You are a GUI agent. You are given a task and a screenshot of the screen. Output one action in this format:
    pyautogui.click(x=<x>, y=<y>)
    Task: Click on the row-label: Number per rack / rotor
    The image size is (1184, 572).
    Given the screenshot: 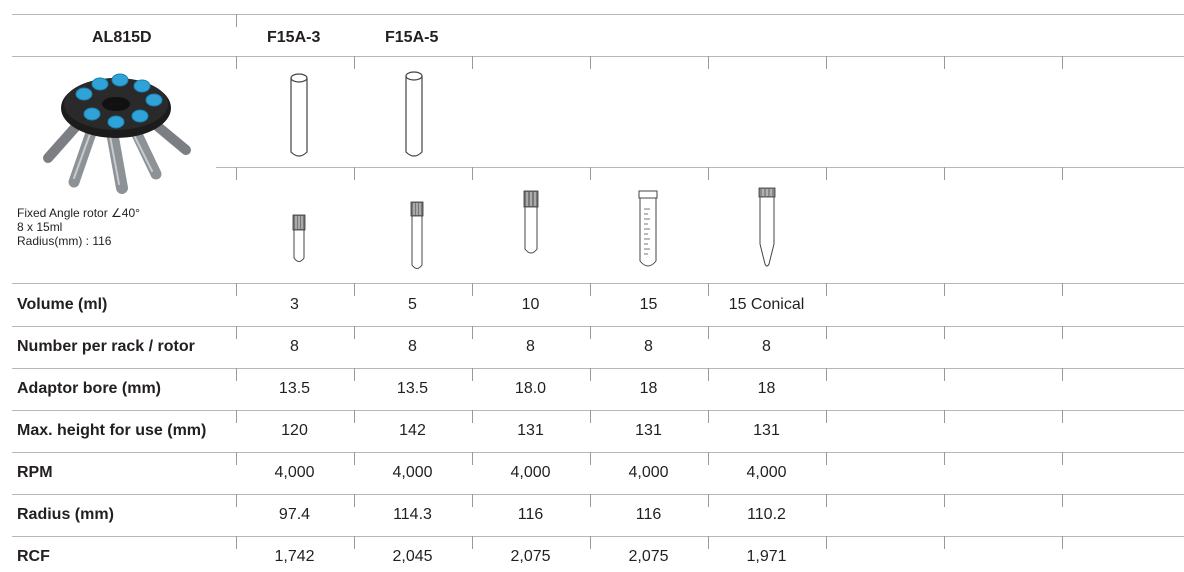 What is the action you would take?
    pyautogui.click(x=106, y=346)
    